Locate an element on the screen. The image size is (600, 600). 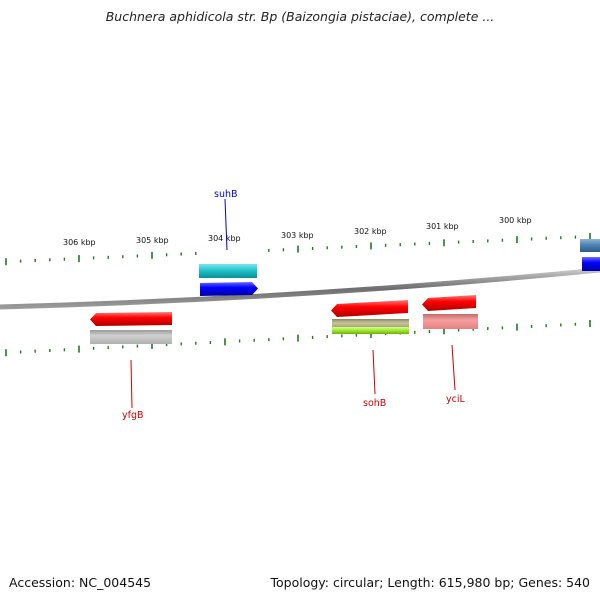
scale-label-303: 303 kbp is located at coordinates (297, 235).